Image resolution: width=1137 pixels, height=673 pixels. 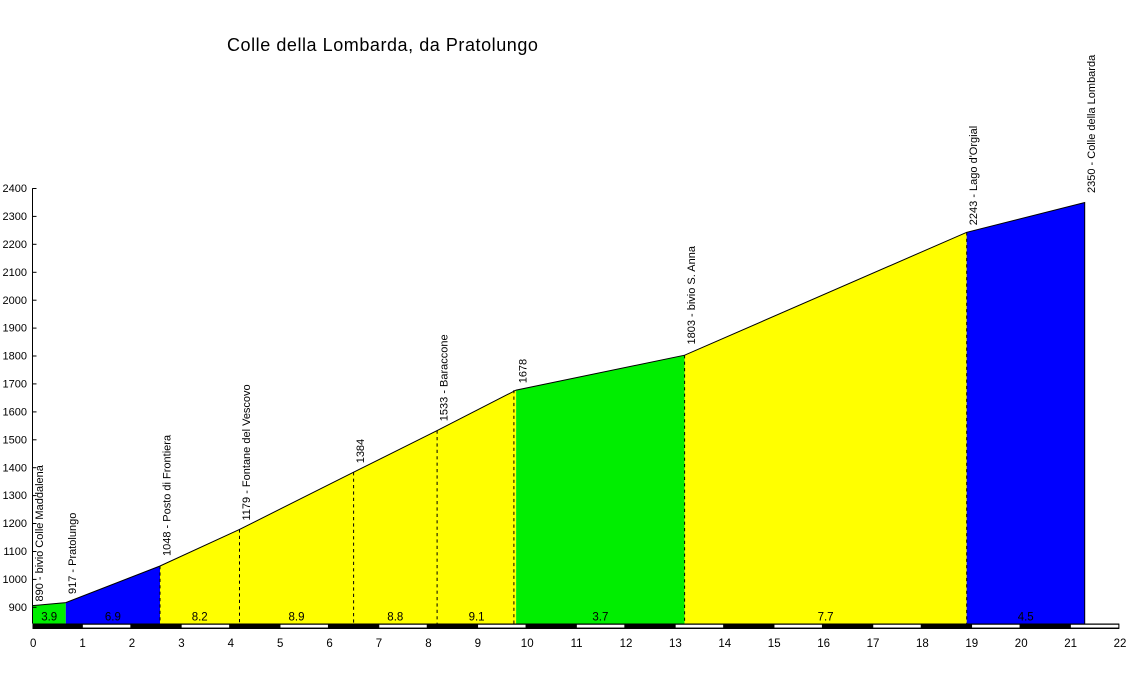 What do you see at coordinates (132, 644) in the screenshot?
I see `svg-text: 2` at bounding box center [132, 644].